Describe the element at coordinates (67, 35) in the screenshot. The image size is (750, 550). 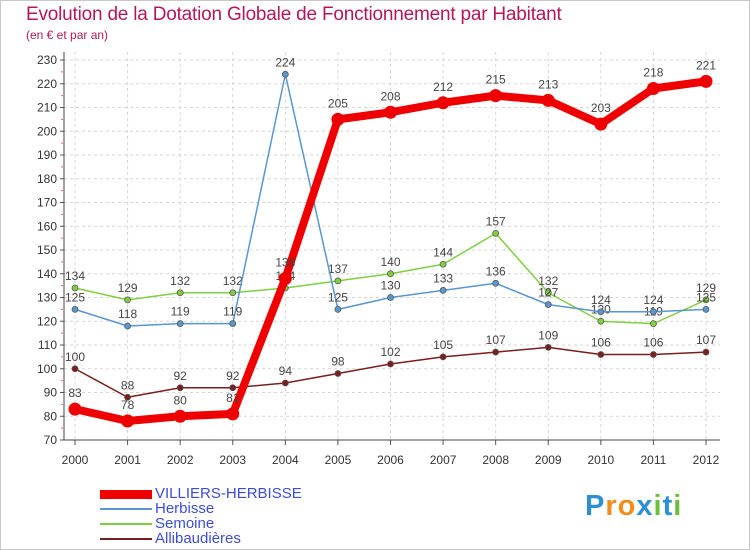
I see `chart-subtitle: (en € et par an)` at that location.